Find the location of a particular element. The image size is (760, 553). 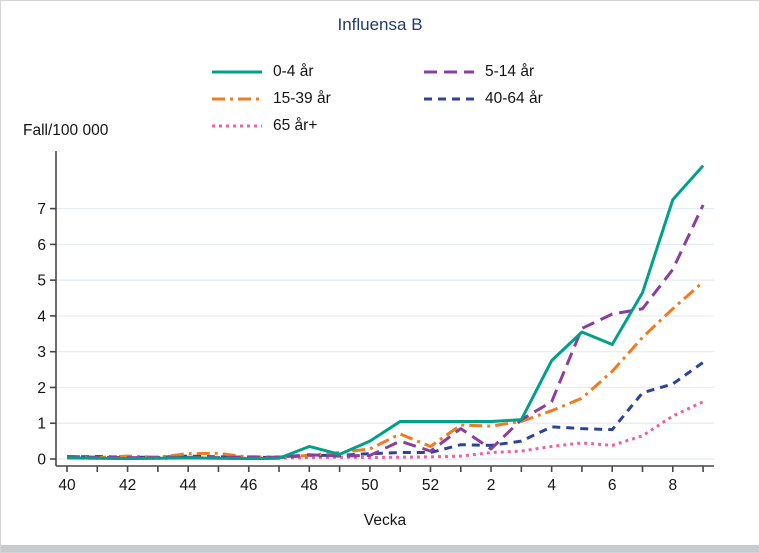

x-tick-label: 52 is located at coordinates (430, 485).